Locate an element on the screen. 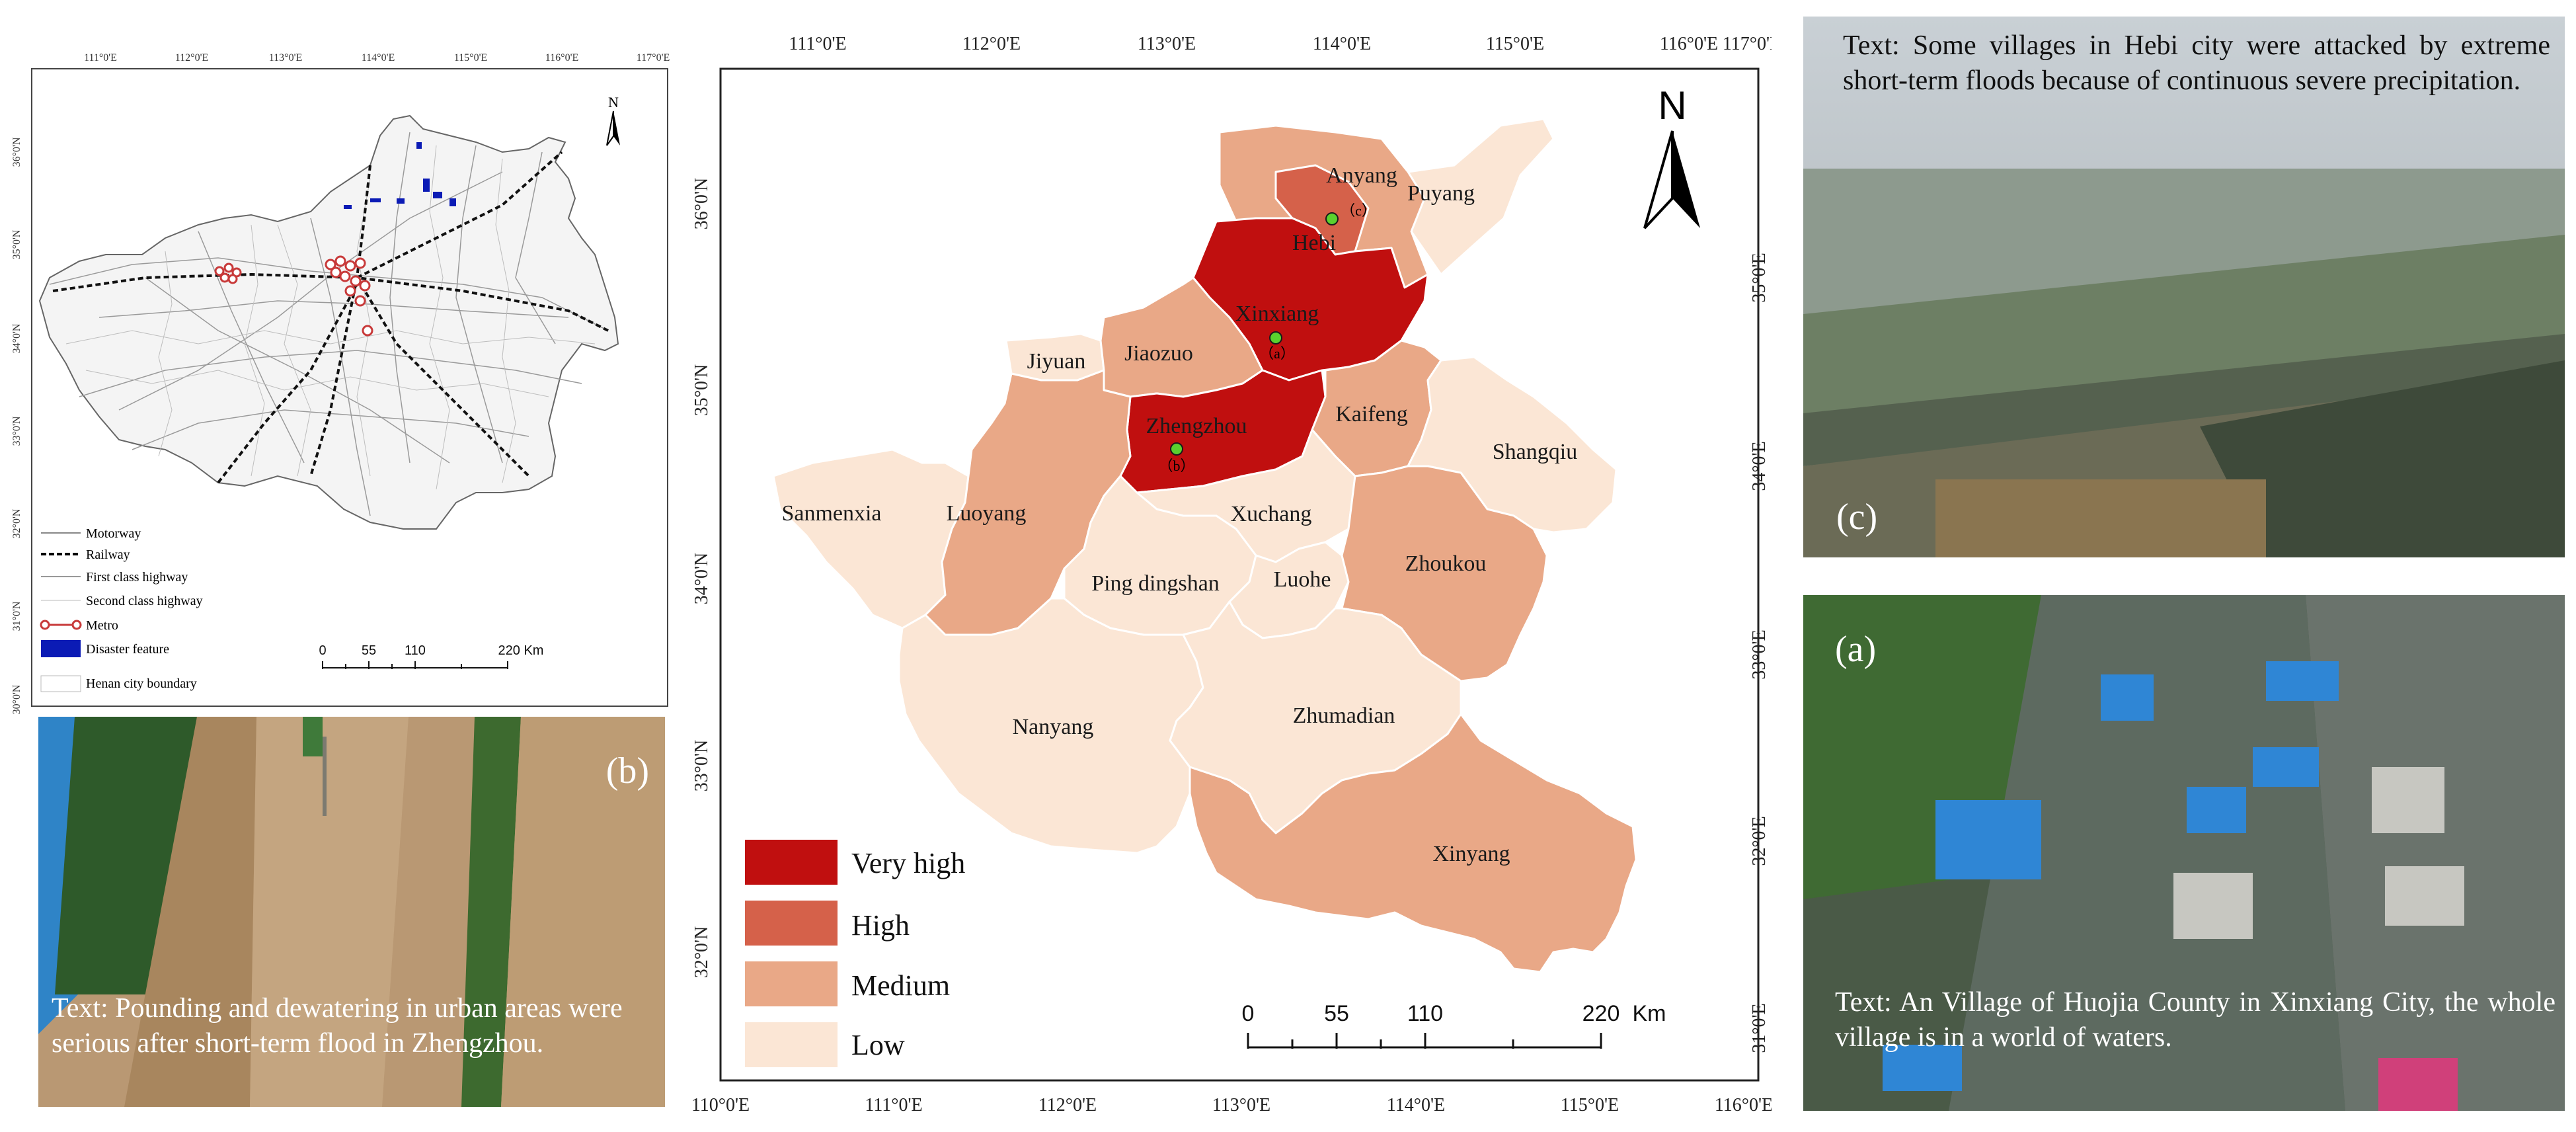  overview-scale-bar: 0 55 110 220 Km is located at coordinates (431, 656).